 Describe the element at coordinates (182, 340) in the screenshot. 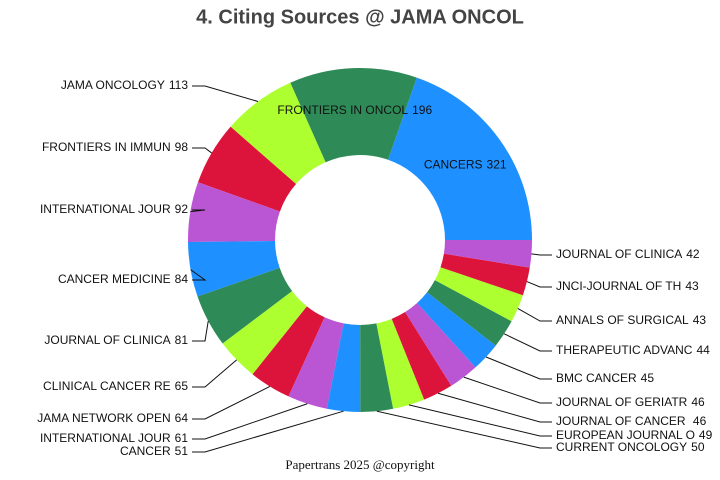

I see `slice-label-value: 81` at that location.